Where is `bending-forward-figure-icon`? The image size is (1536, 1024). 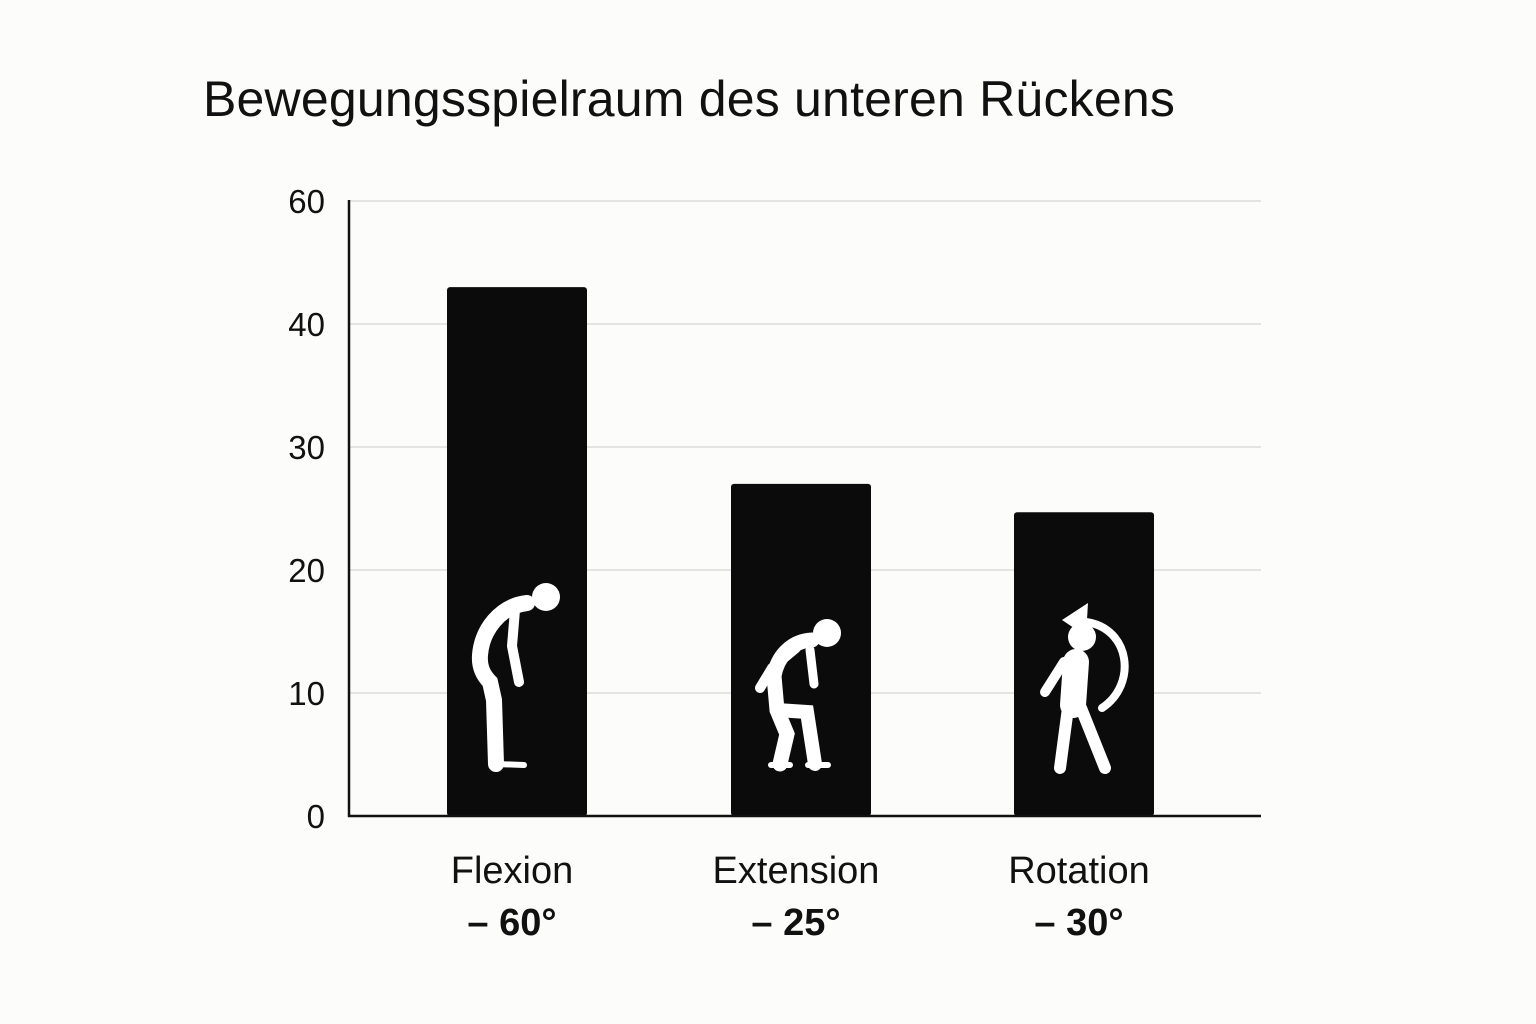
bending-forward-figure-icon is located at coordinates (515, 677).